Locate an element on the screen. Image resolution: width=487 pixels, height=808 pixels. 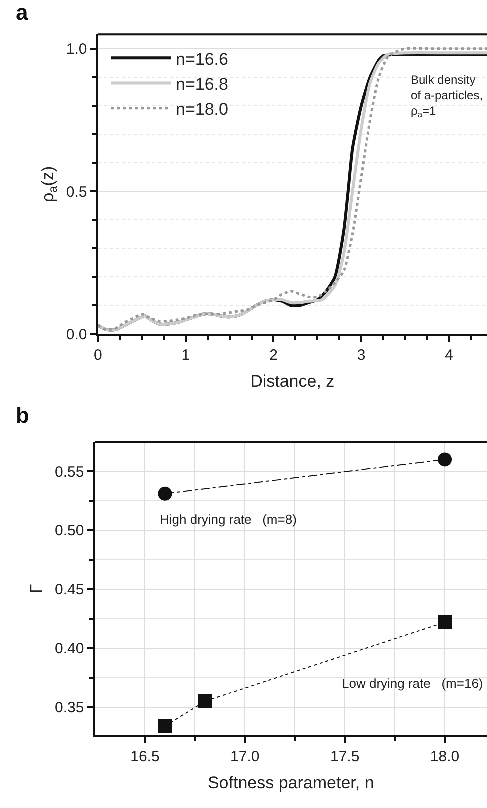
legend-label: n=18.0 is located at coordinates (202, 109).